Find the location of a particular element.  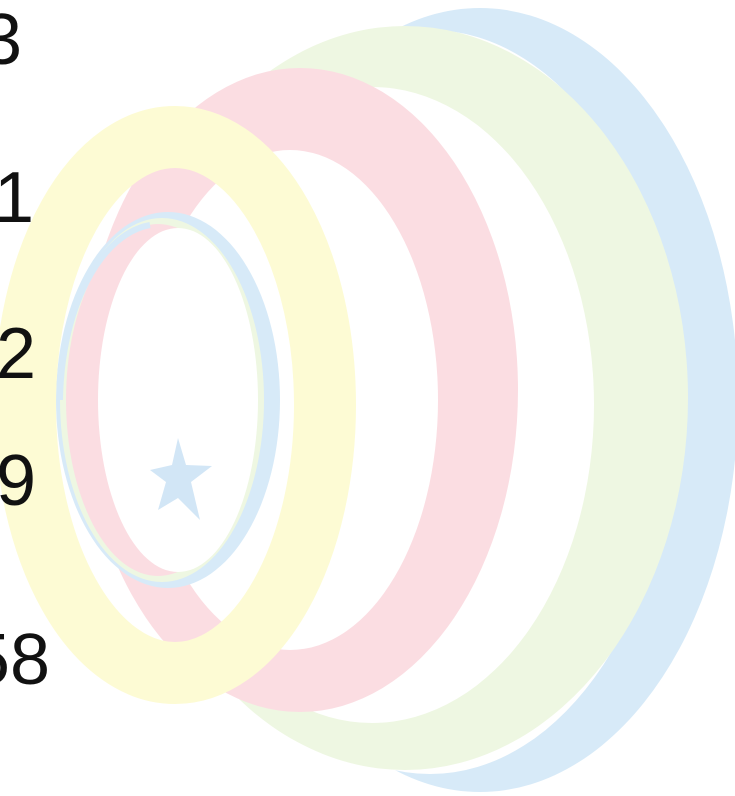

item-text: 2 is located at coordinates (18, 354).